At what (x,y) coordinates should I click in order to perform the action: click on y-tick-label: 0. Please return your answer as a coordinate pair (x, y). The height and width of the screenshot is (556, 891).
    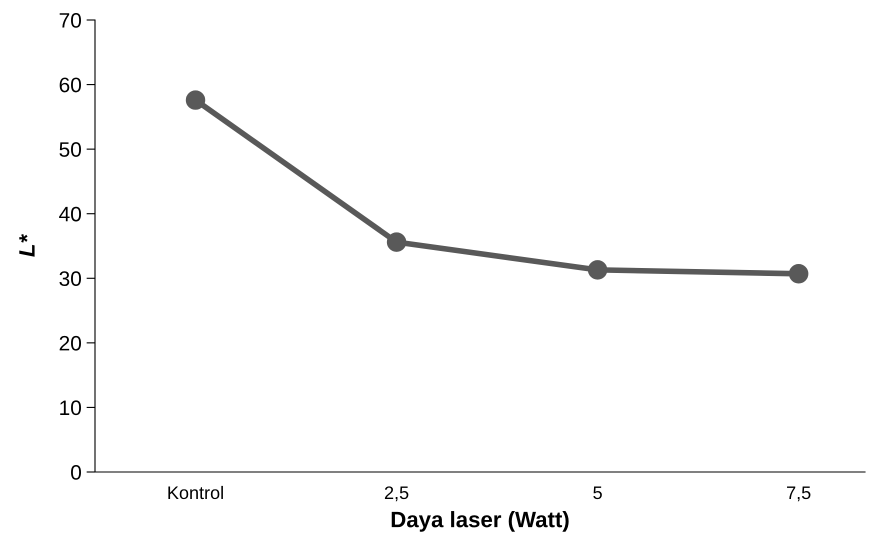
    Looking at the image, I should click on (76, 472).